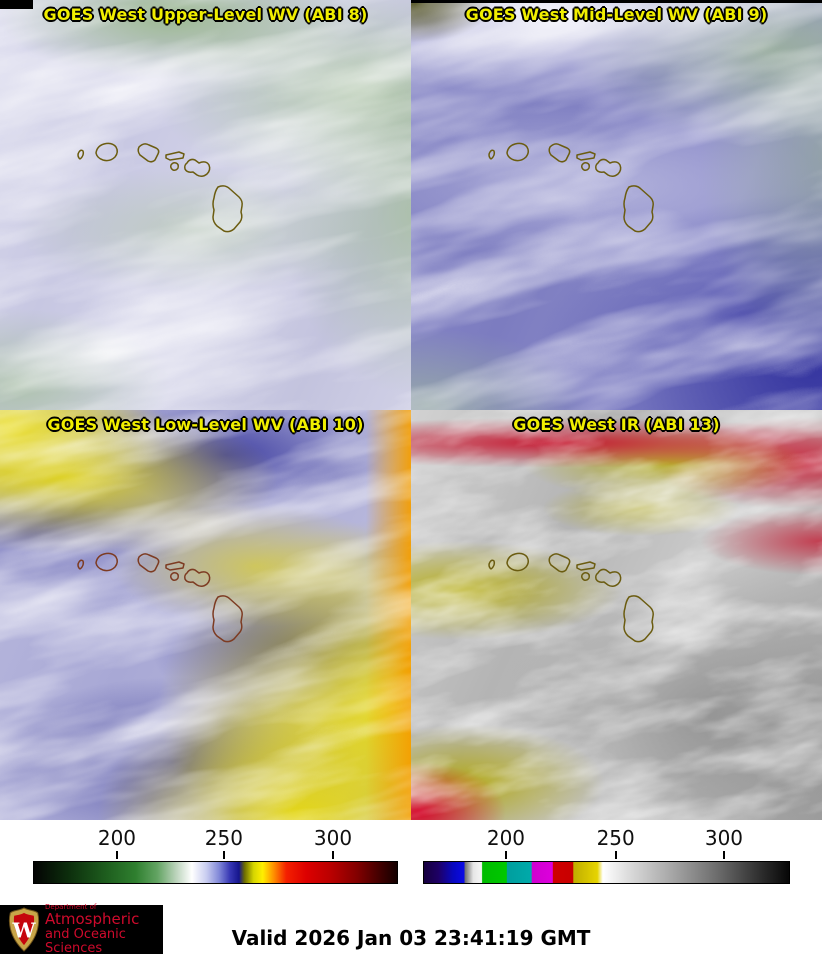 Image resolution: width=822 pixels, height=954 pixels. Describe the element at coordinates (606, 855) in the screenshot. I see `colorbar-ir: 200 250 300` at that location.